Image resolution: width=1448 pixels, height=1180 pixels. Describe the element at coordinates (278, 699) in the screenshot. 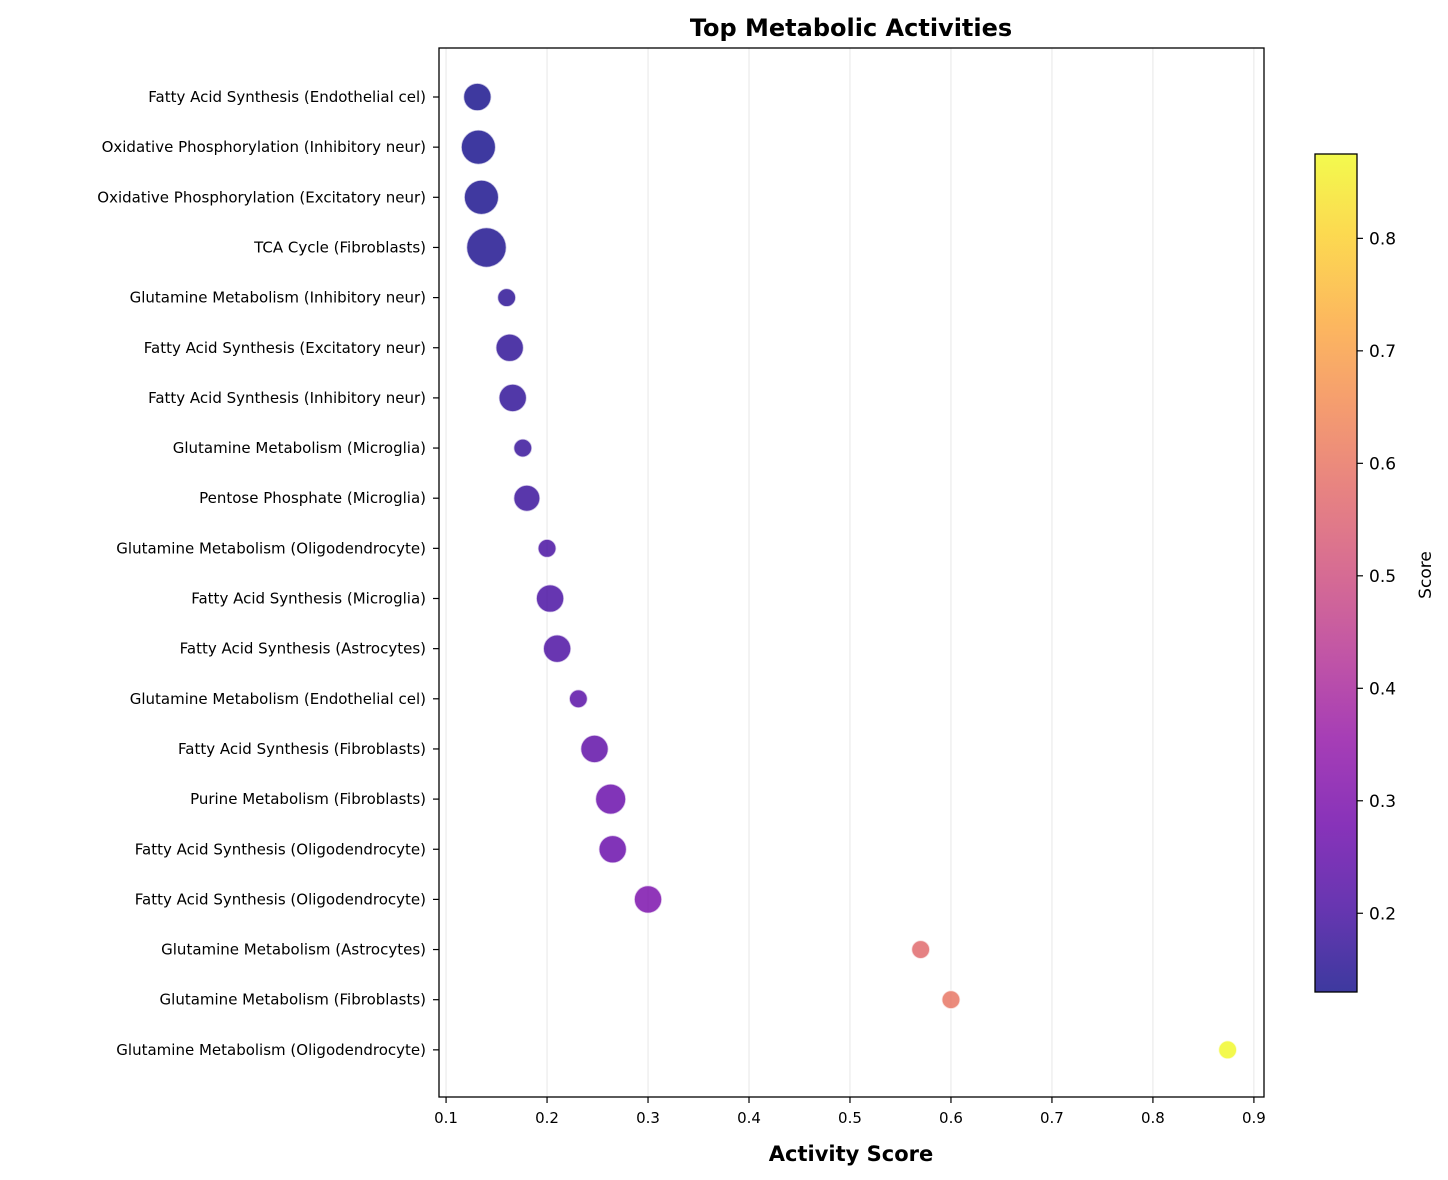

I see `y-tick-label: Glutamine Metabolism (Endothelial cel)` at that location.